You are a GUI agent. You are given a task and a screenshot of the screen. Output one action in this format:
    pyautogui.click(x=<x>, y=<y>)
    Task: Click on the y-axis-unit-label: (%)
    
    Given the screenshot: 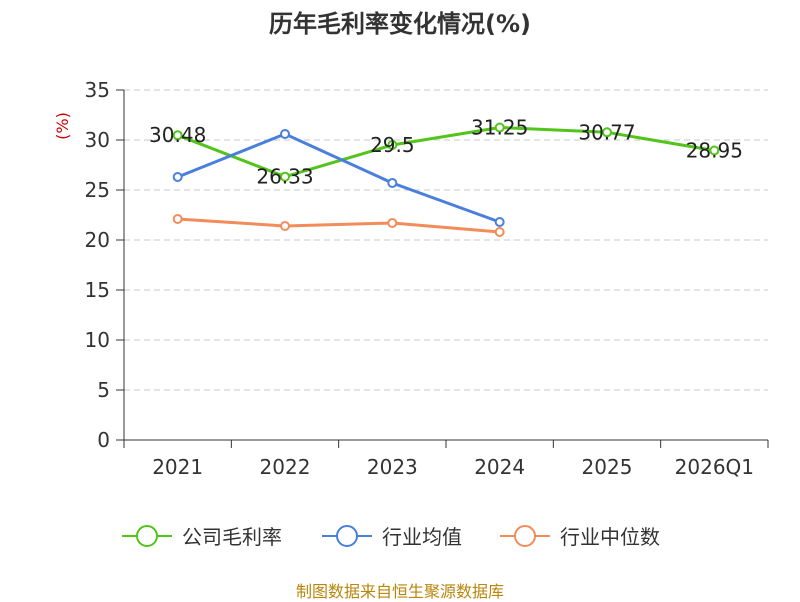 What is the action you would take?
    pyautogui.click(x=62, y=126)
    